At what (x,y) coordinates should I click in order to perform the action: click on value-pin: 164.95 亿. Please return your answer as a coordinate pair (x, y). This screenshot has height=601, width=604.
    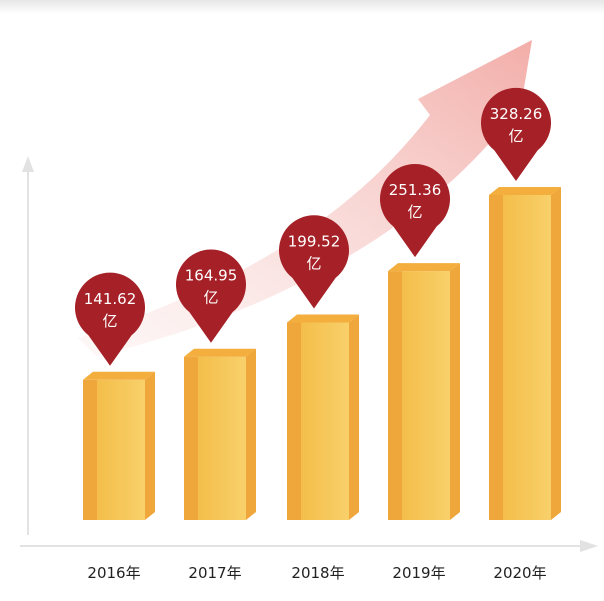
    Looking at the image, I should click on (211, 296).